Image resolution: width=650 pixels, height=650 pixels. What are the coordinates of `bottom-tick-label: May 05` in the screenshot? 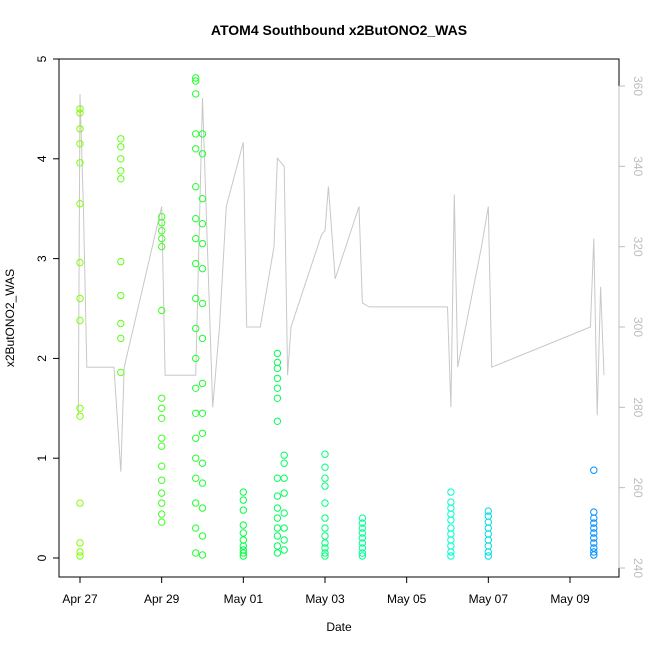 It's located at (407, 599).